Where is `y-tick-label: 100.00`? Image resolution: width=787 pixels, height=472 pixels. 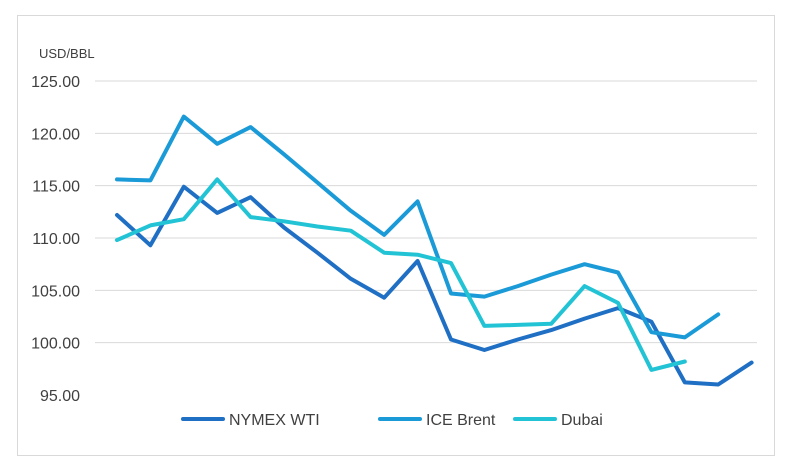
y-tick-label: 100.00 is located at coordinates (55, 344).